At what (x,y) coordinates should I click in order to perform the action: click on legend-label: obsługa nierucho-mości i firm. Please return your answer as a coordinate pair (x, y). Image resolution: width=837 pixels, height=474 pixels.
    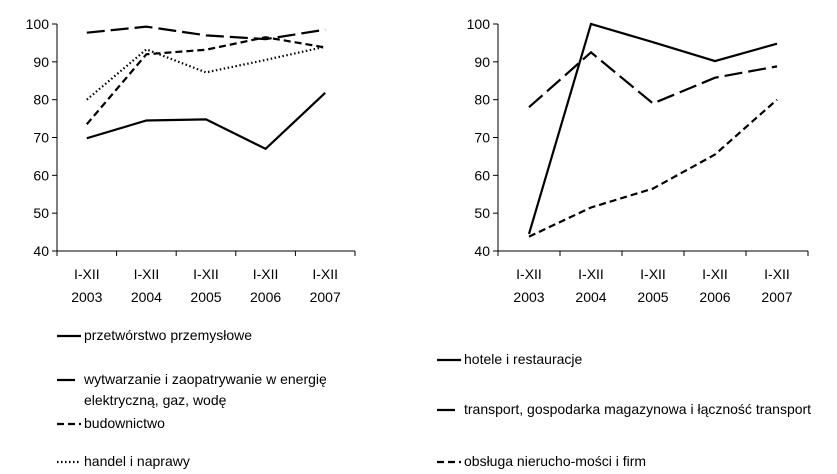
    Looking at the image, I should click on (555, 461).